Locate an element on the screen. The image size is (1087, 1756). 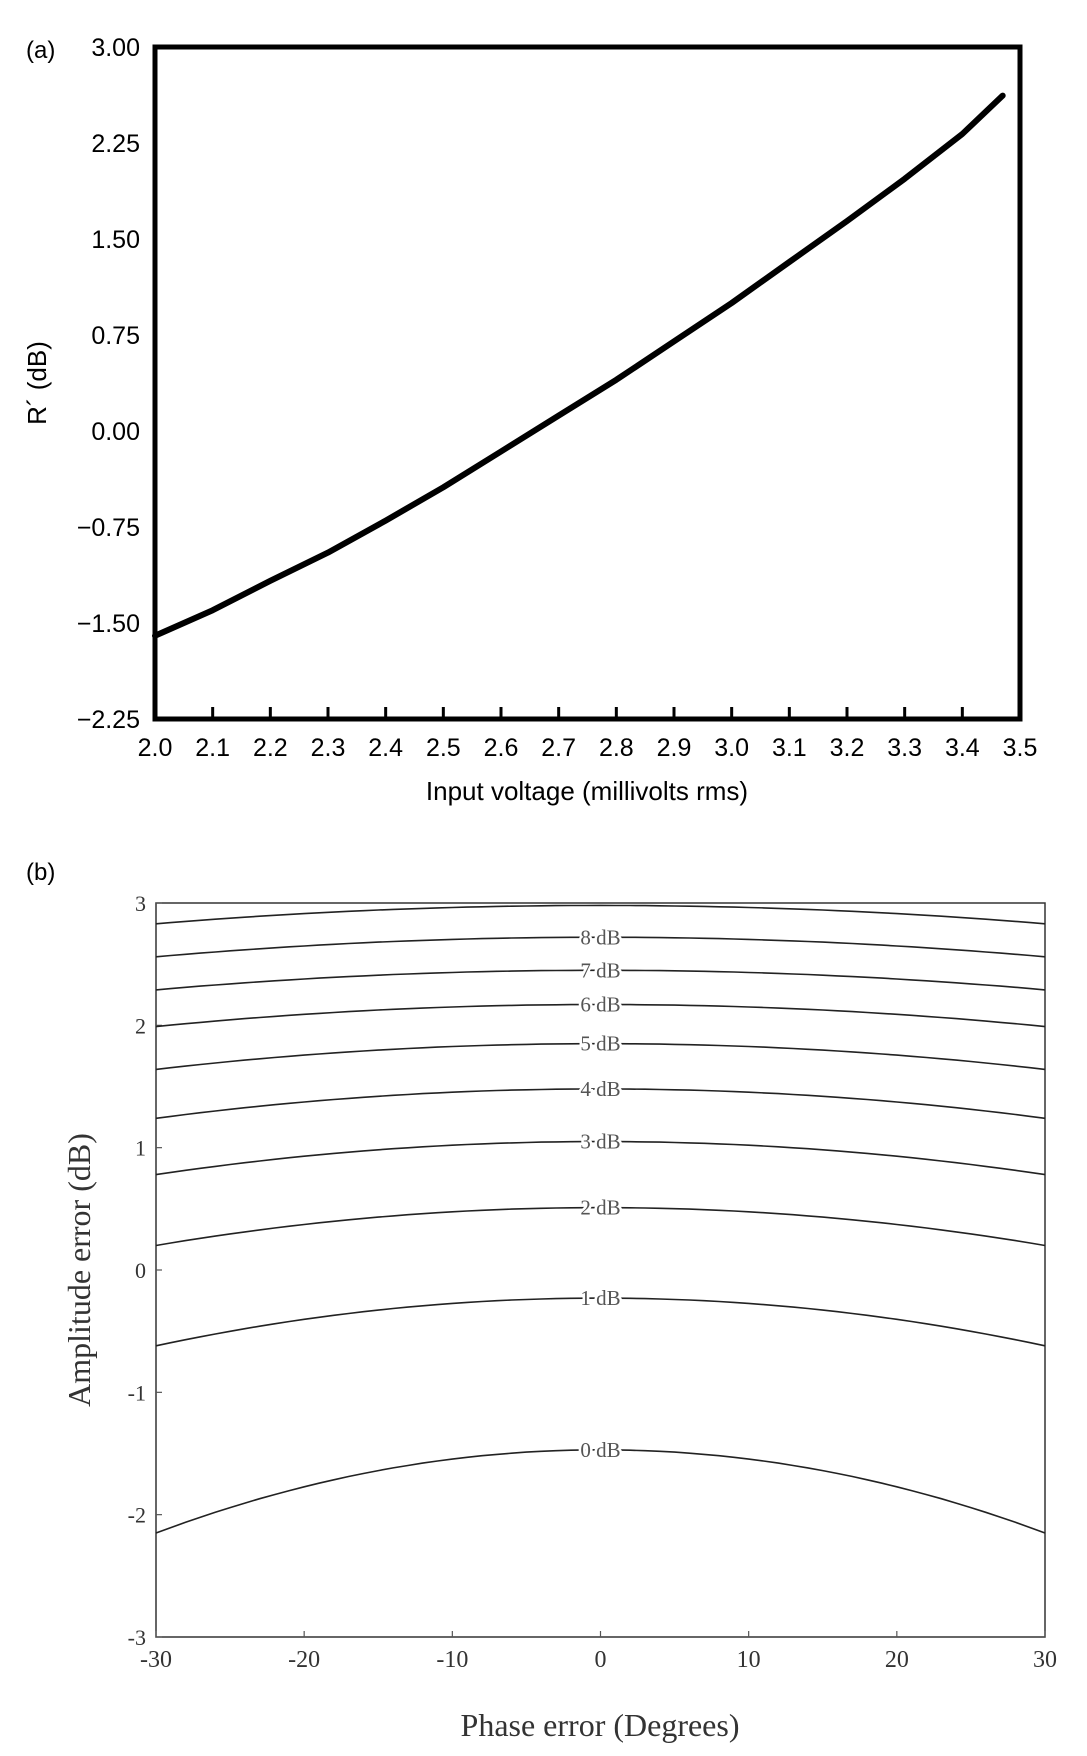
x-tick-label-b: 0 is located at coordinates (601, 1660).